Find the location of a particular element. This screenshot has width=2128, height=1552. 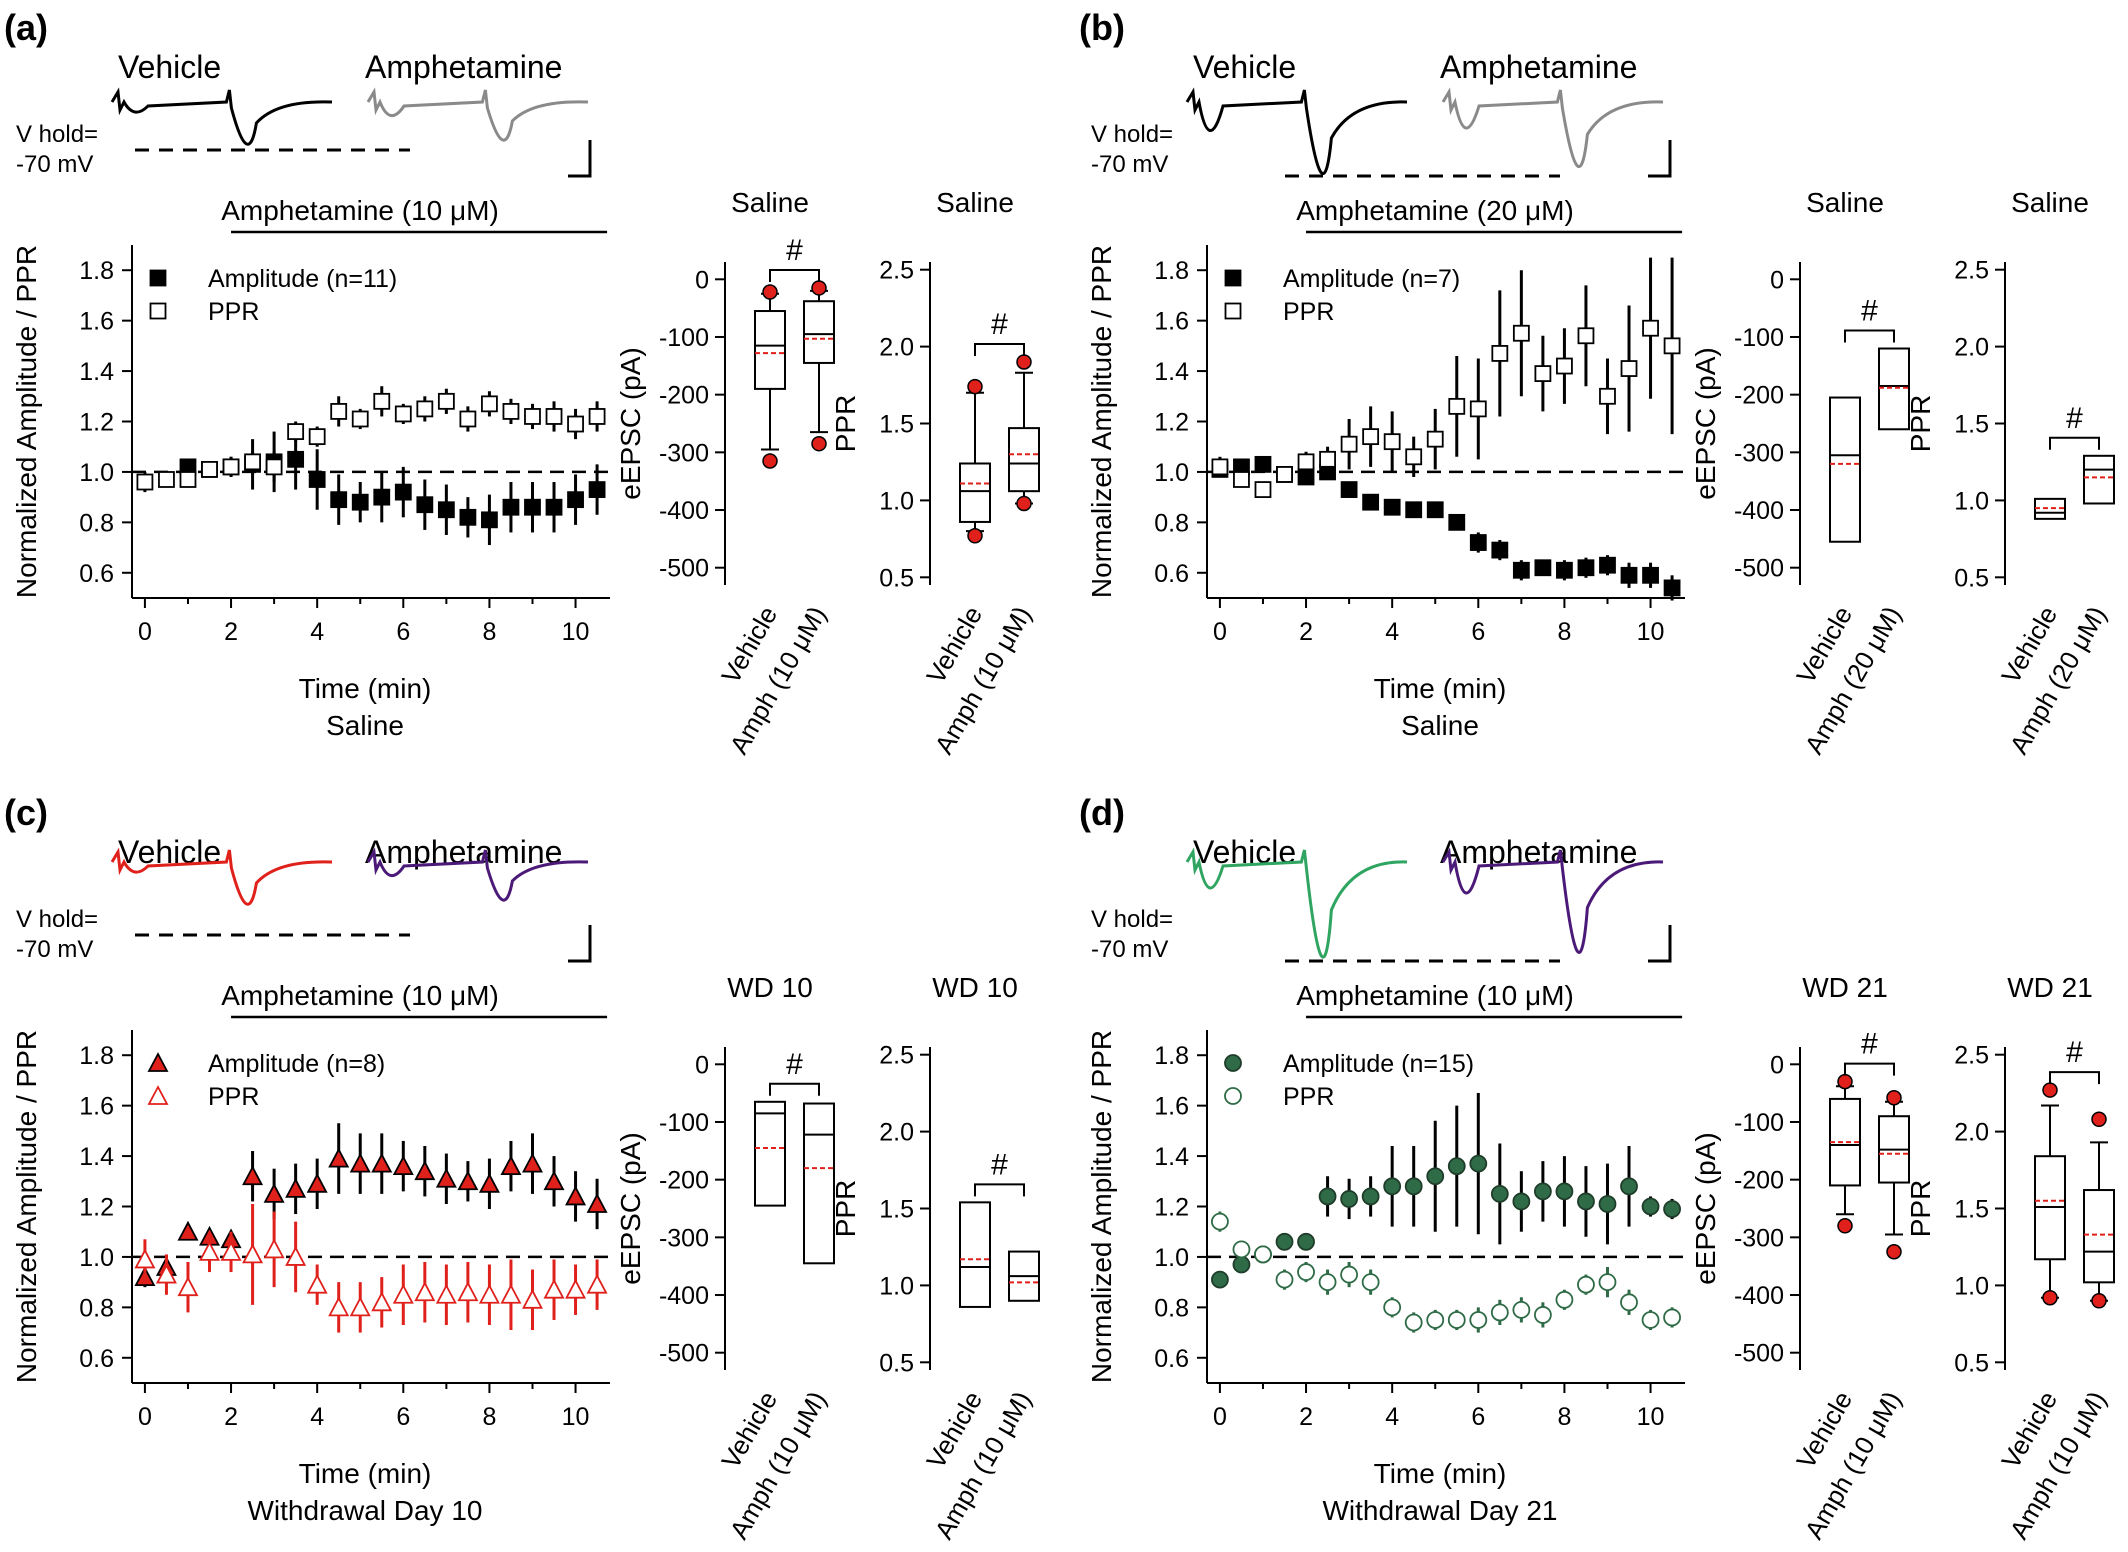

drug-label: Amphetamine (10 μM) is located at coordinates (360, 210).